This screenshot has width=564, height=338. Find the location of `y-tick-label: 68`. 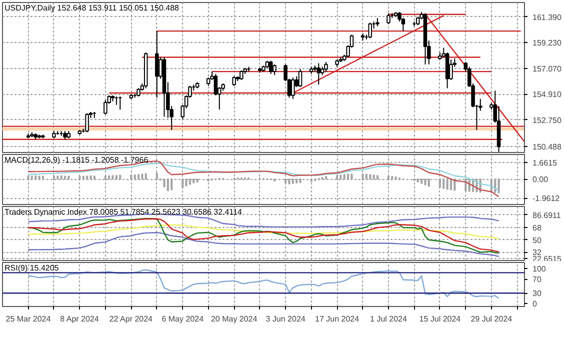

y-tick-label: 68 is located at coordinates (537, 228).